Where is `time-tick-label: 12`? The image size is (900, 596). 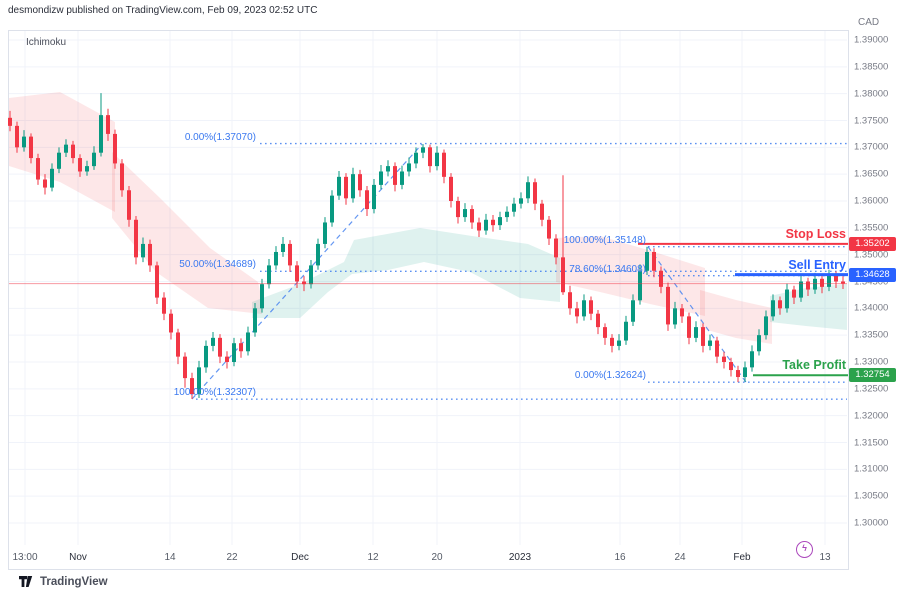 time-tick-label: 12 is located at coordinates (373, 557).